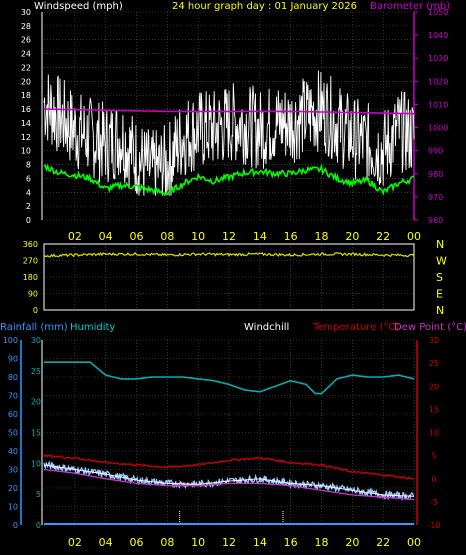 Image resolution: width=466 pixels, height=555 pixels. I want to click on temp-x-tick-label: 04, so click(106, 542).